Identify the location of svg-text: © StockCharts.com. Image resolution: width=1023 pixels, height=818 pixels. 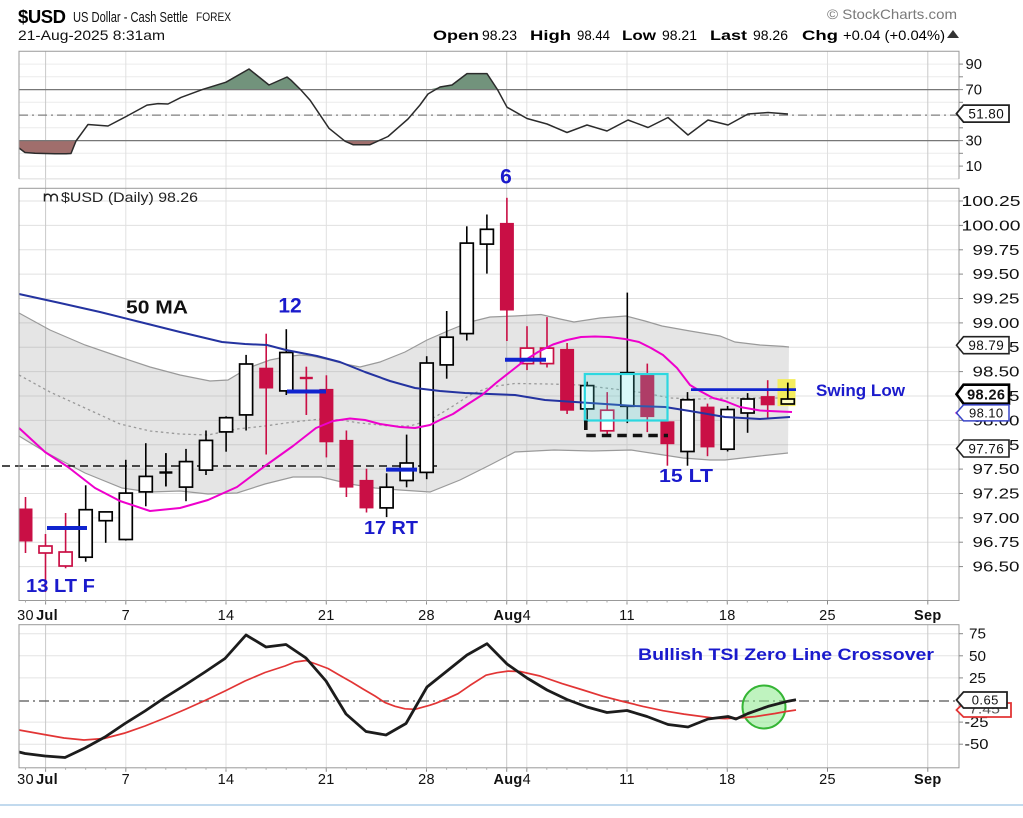
(892, 14).